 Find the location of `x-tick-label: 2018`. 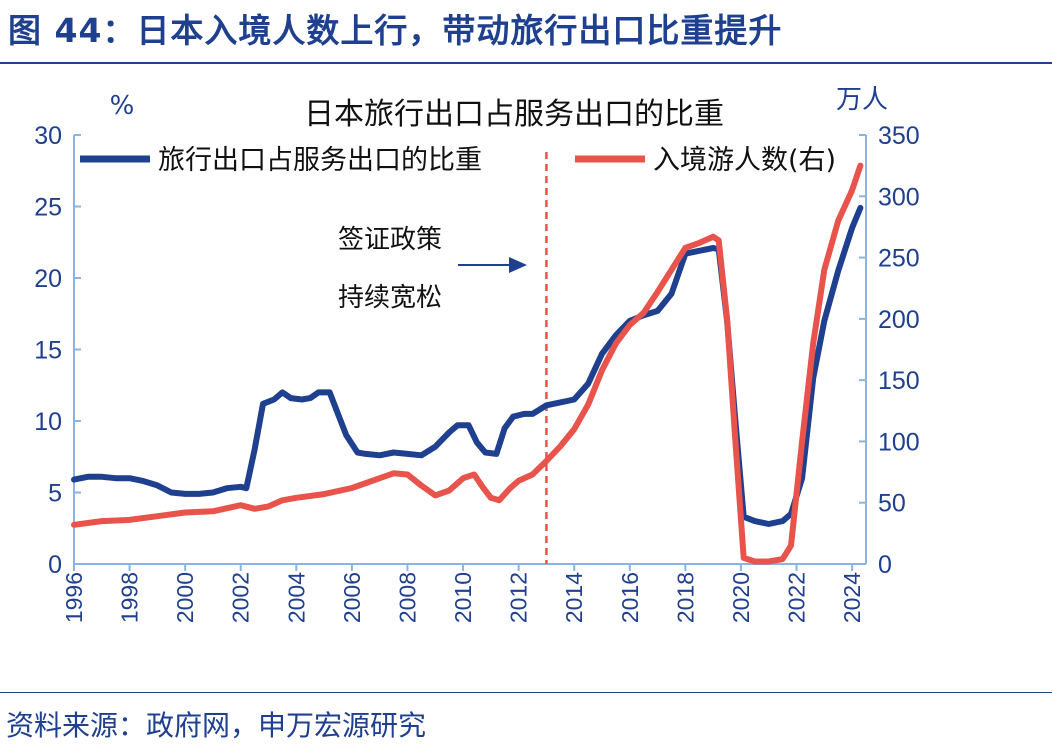

x-tick-label: 2018 is located at coordinates (685, 597).